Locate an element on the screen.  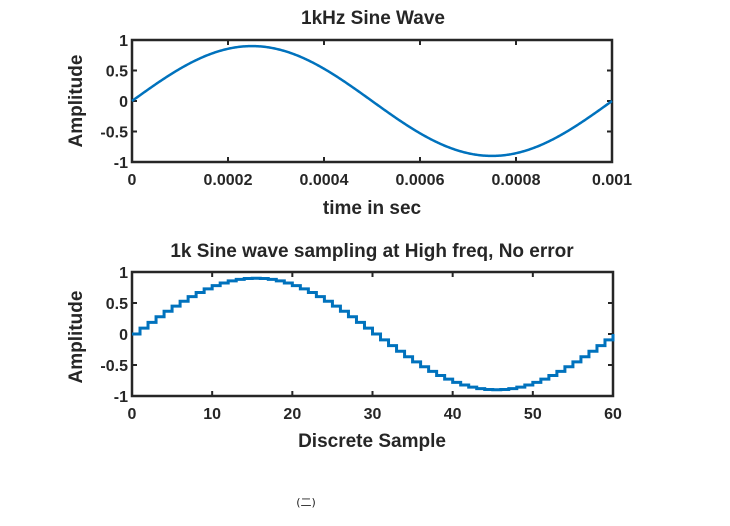
plot2-y-tick-labels: 1 0.5 0 -0.5 -1 is located at coordinates (114, 335).